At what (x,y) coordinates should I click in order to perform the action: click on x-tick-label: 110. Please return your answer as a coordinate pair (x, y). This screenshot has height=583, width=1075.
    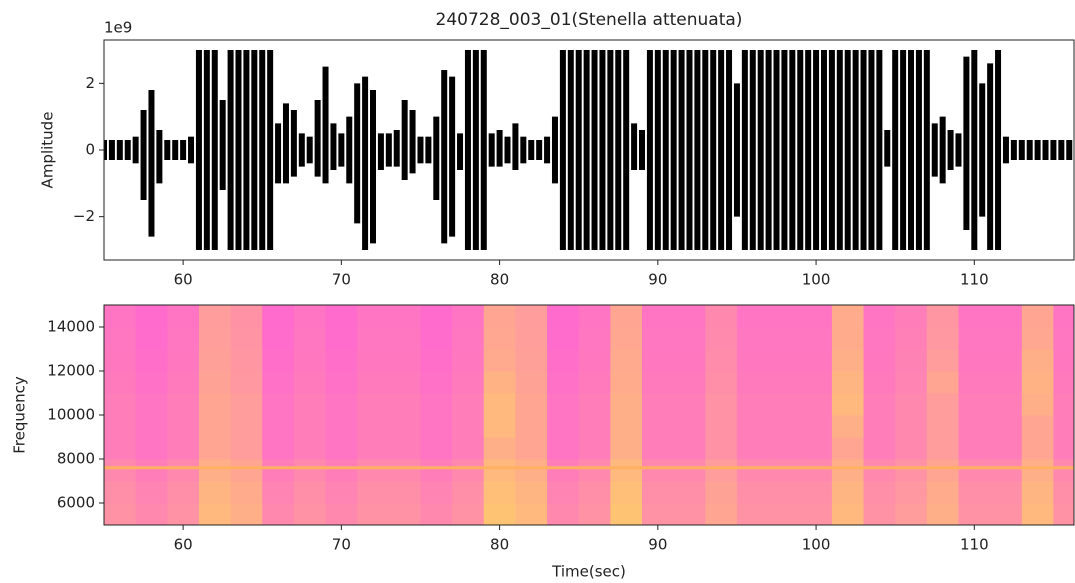
    Looking at the image, I should click on (974, 545).